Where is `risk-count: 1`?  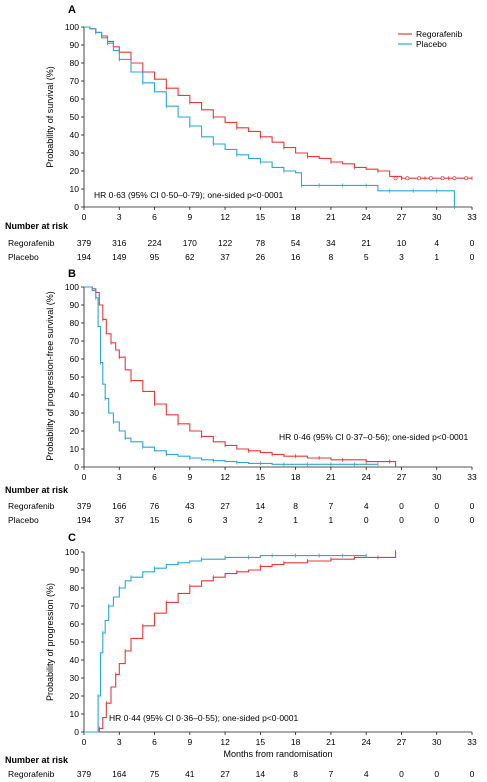
risk-count: 1 is located at coordinates (295, 520).